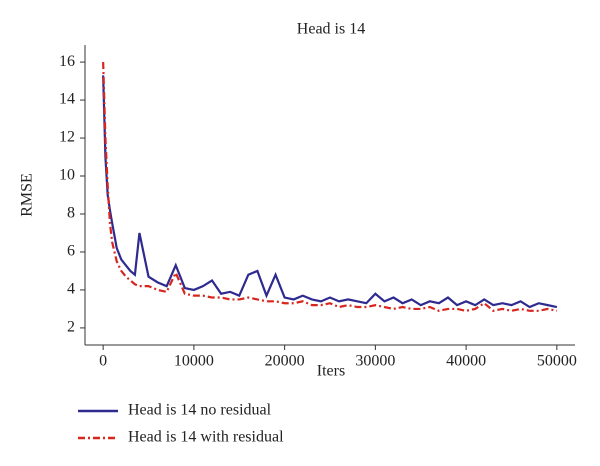 This screenshot has width=600, height=466. What do you see at coordinates (466, 361) in the screenshot?
I see `x-tick-label: 40000` at bounding box center [466, 361].